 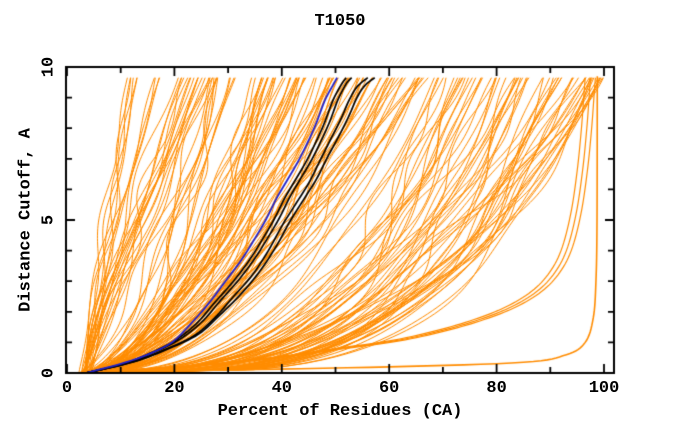 What do you see at coordinates (174, 388) in the screenshot?
I see `x-tick-label: 20` at bounding box center [174, 388].